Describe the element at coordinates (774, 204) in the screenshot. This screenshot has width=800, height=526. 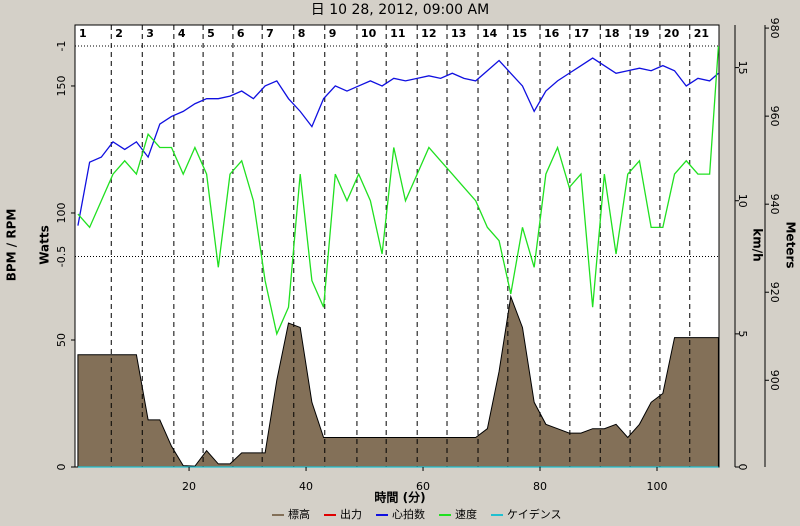
I see `y3-tick-label: 940` at that location.